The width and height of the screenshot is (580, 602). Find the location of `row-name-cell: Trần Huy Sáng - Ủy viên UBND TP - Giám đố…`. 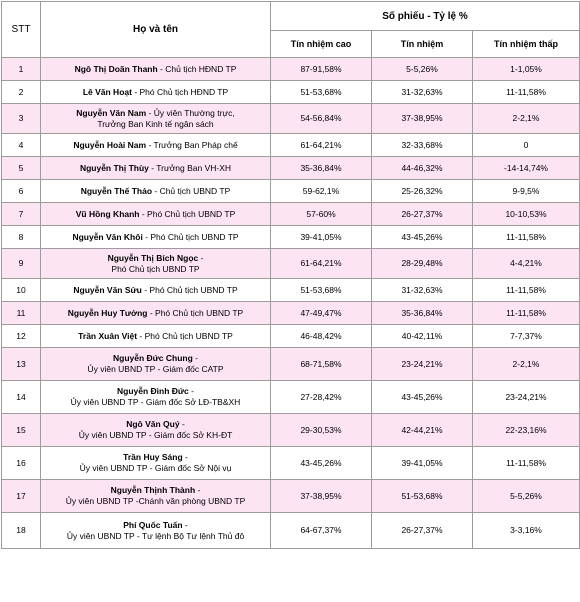

row-name-cell: Trần Huy Sáng - Ủy viên UBND TP - Giám đố… is located at coordinates (155, 463).